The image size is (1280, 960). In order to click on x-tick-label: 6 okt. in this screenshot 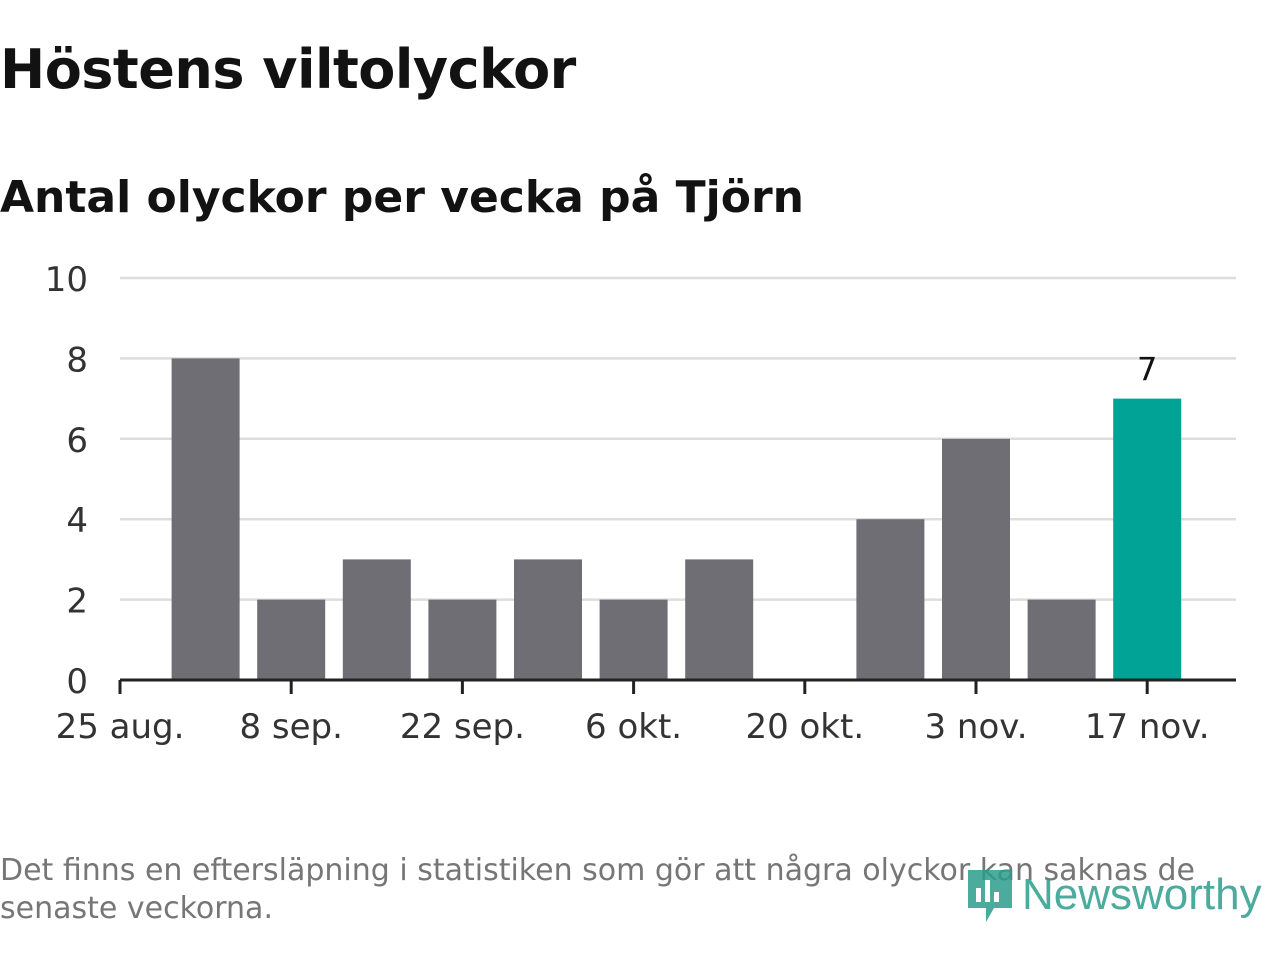, I will do `click(633, 727)`.